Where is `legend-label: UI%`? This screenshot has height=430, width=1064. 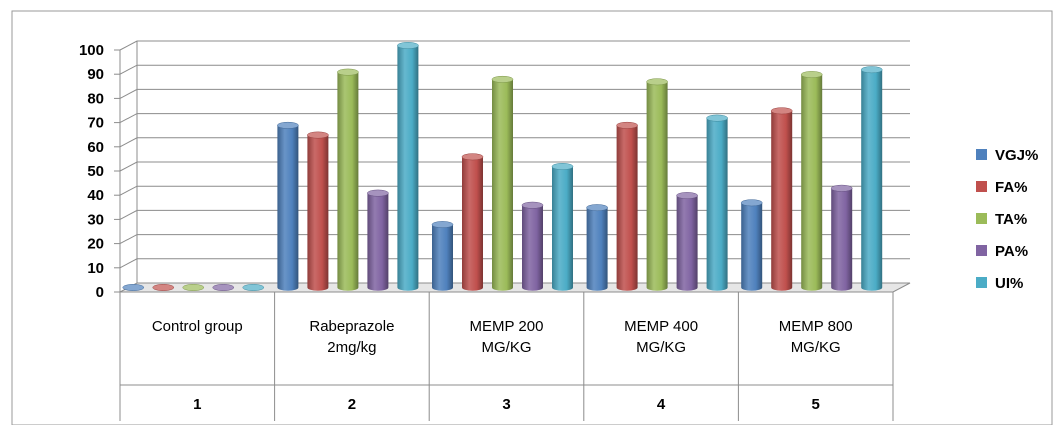
legend-label: UI% is located at coordinates (1009, 283).